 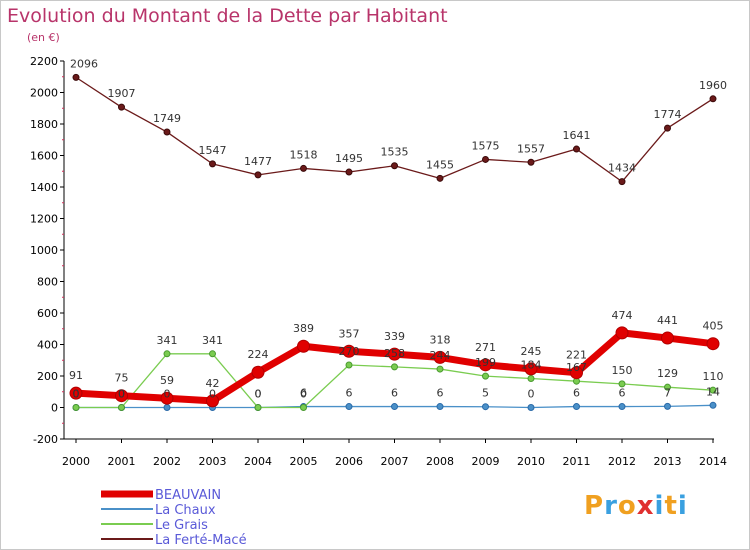 I want to click on data-label: 244, so click(x=440, y=355).